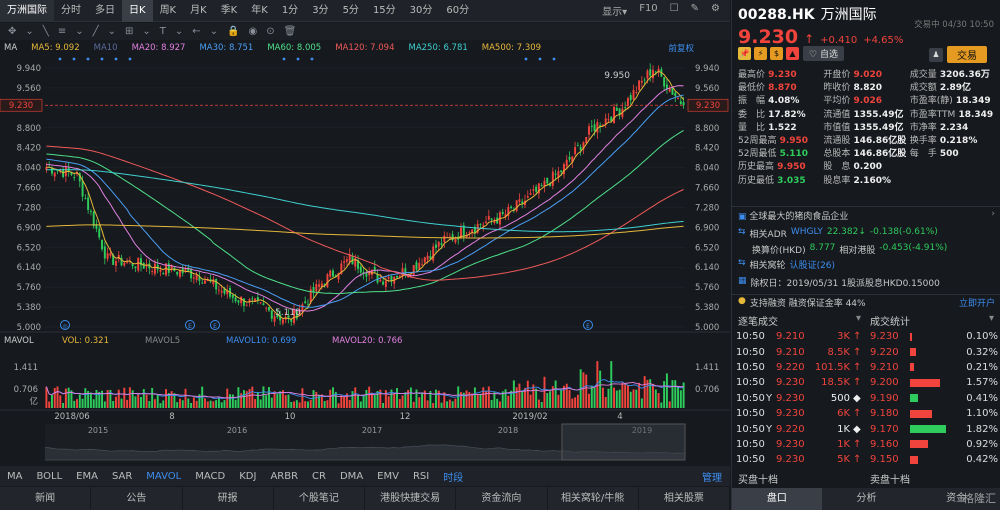 The height and width of the screenshot is (510, 1000). Describe the element at coordinates (411, 498) in the screenshot. I see `bottom-nav-4: 港股快捷交易` at that location.